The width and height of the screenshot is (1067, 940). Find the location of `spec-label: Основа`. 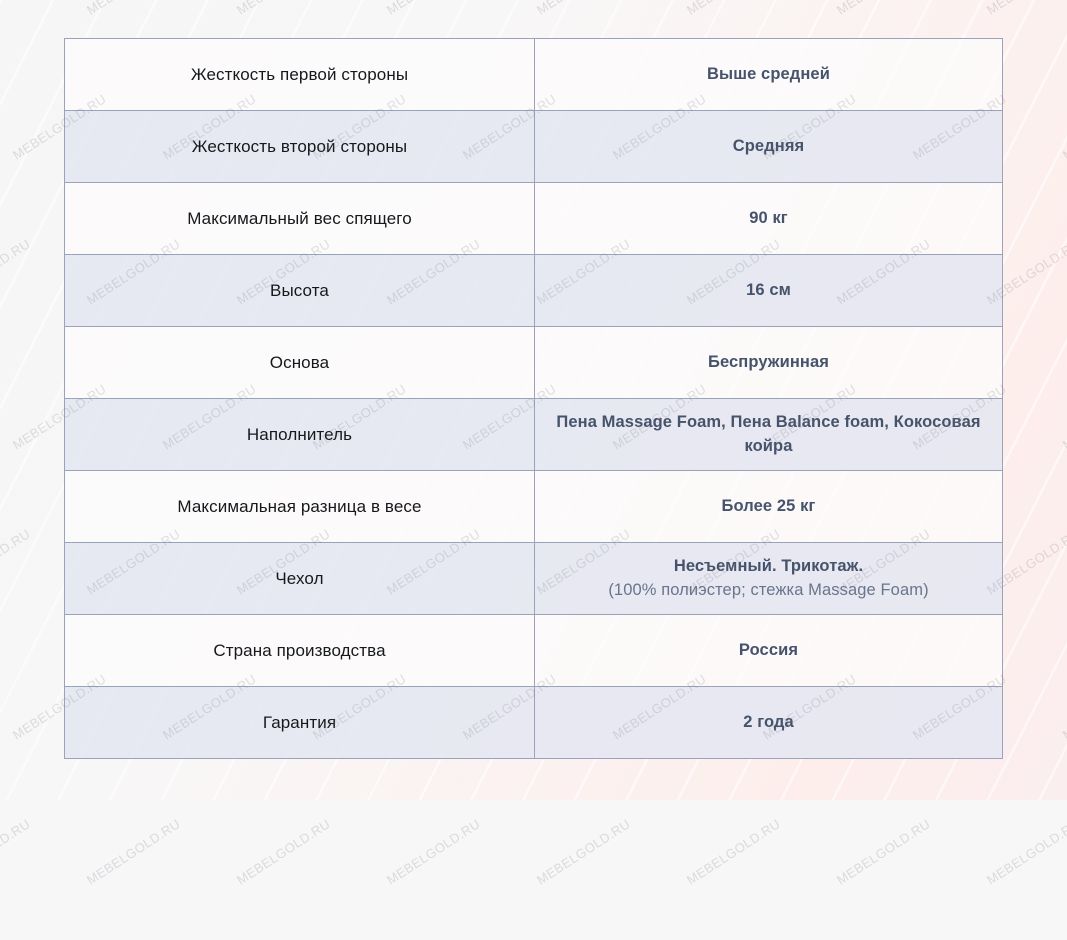

spec-label: Основа is located at coordinates (299, 362).